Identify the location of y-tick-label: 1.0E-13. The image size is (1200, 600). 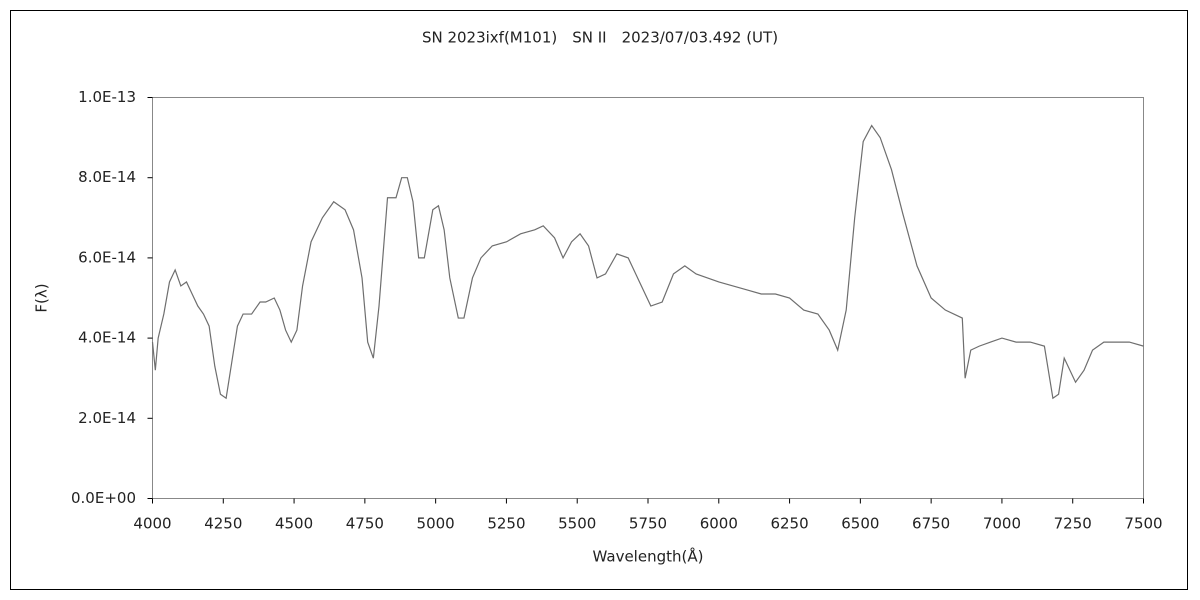
(107, 97).